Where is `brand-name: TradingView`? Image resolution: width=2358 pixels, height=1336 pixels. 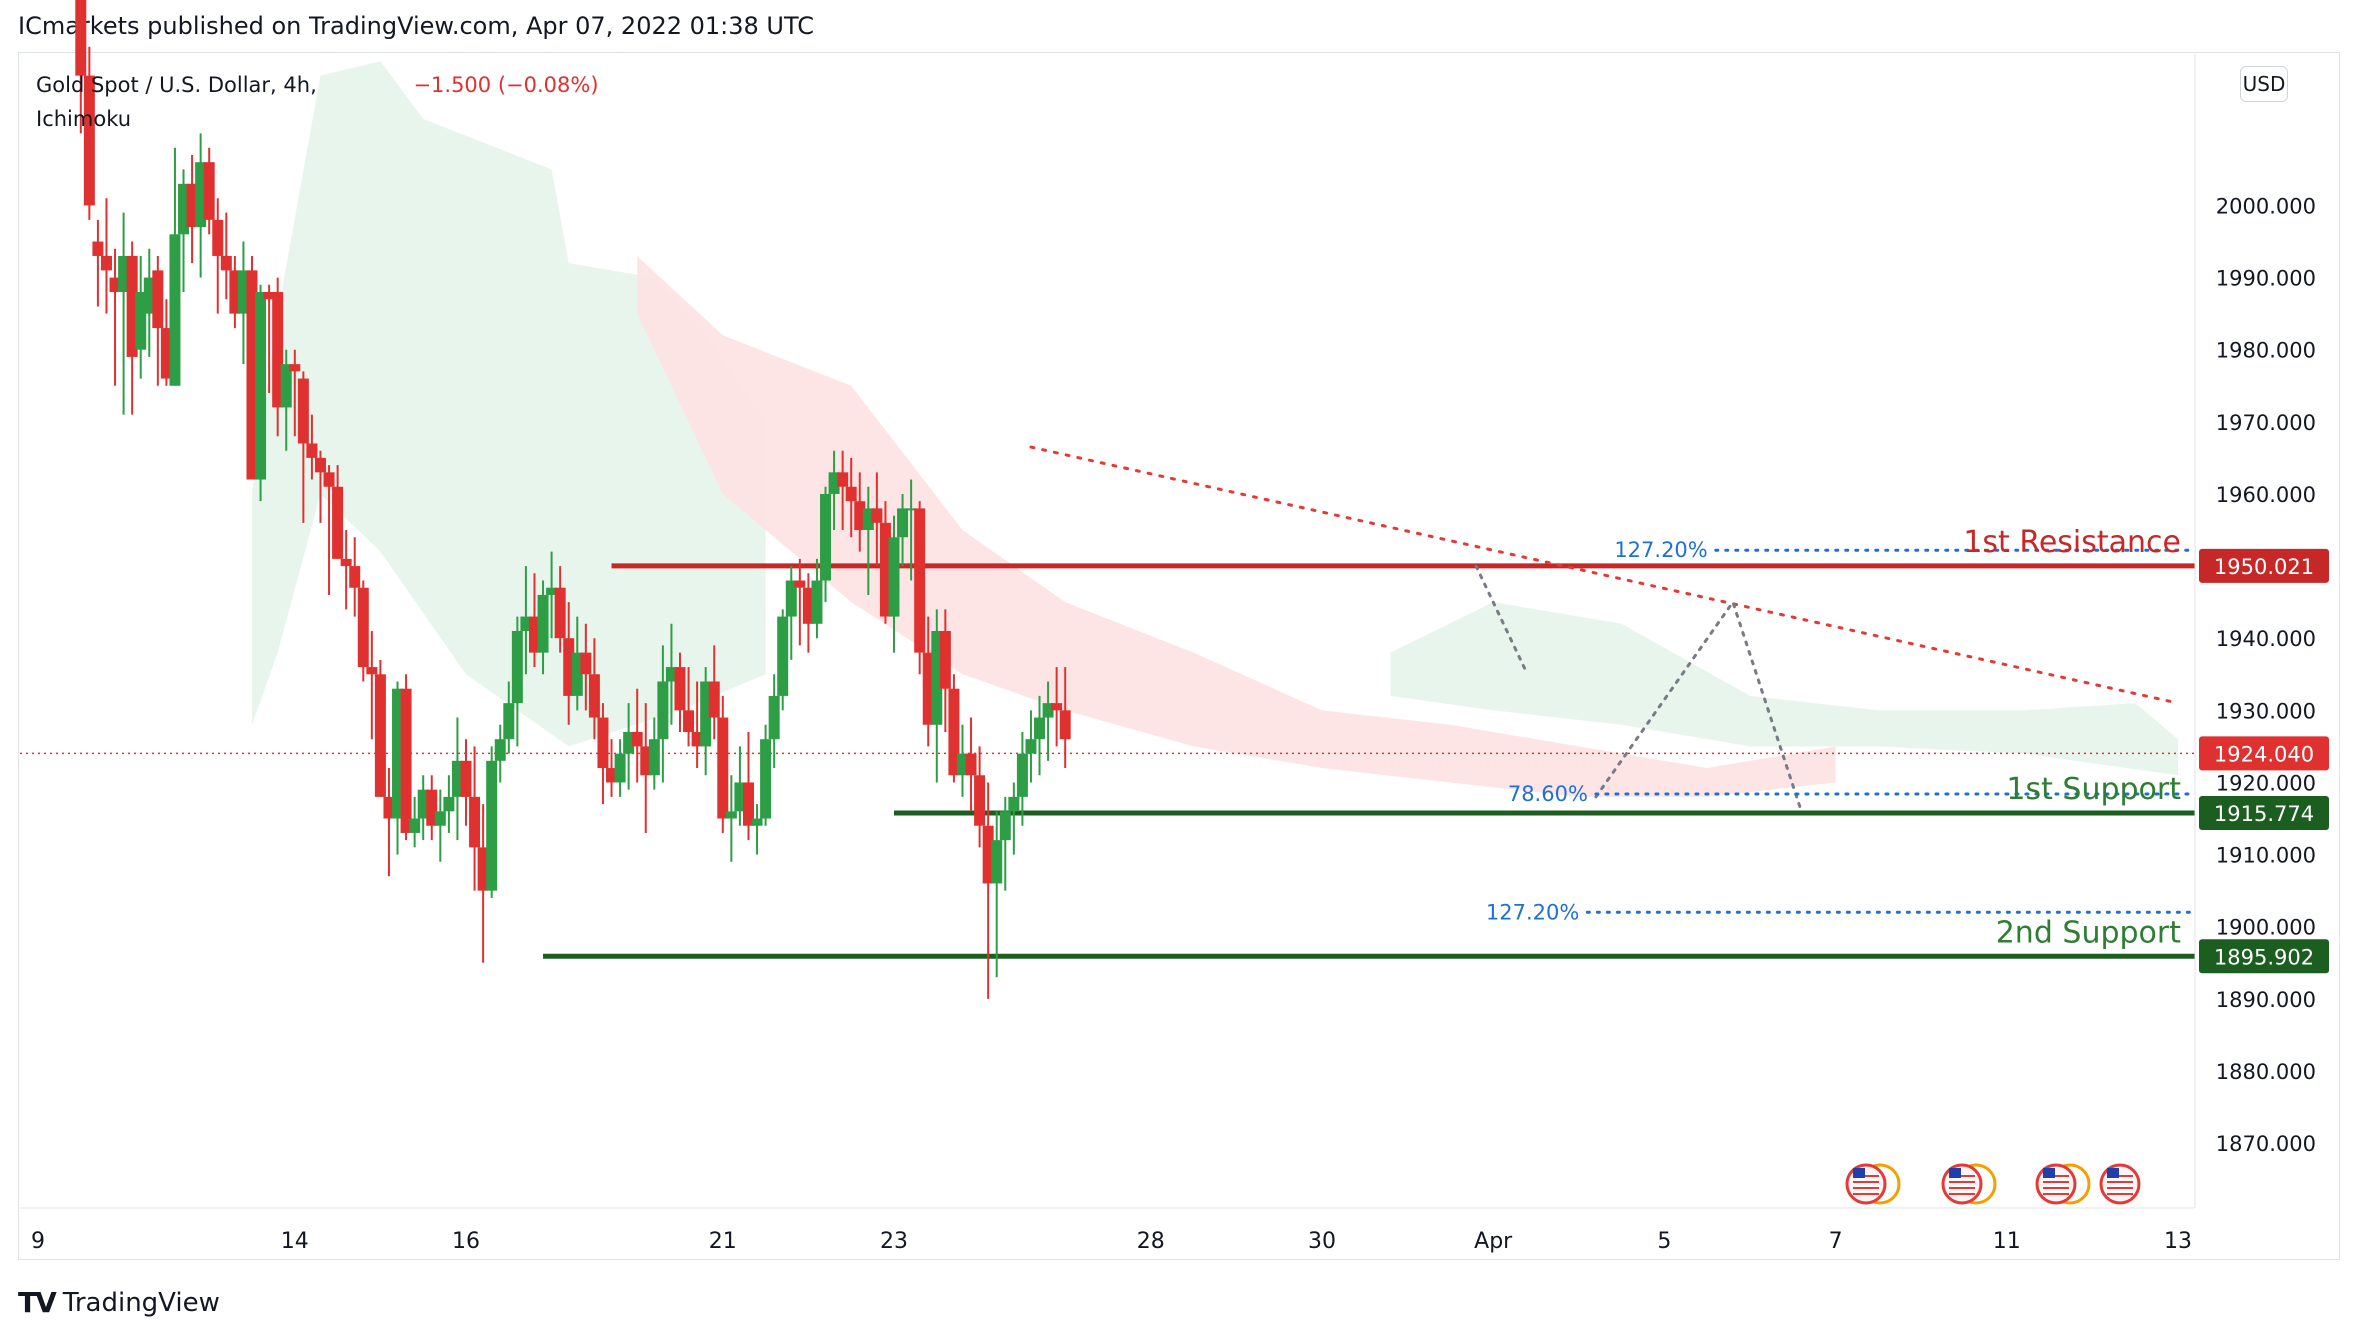 brand-name: TradingView is located at coordinates (141, 1302).